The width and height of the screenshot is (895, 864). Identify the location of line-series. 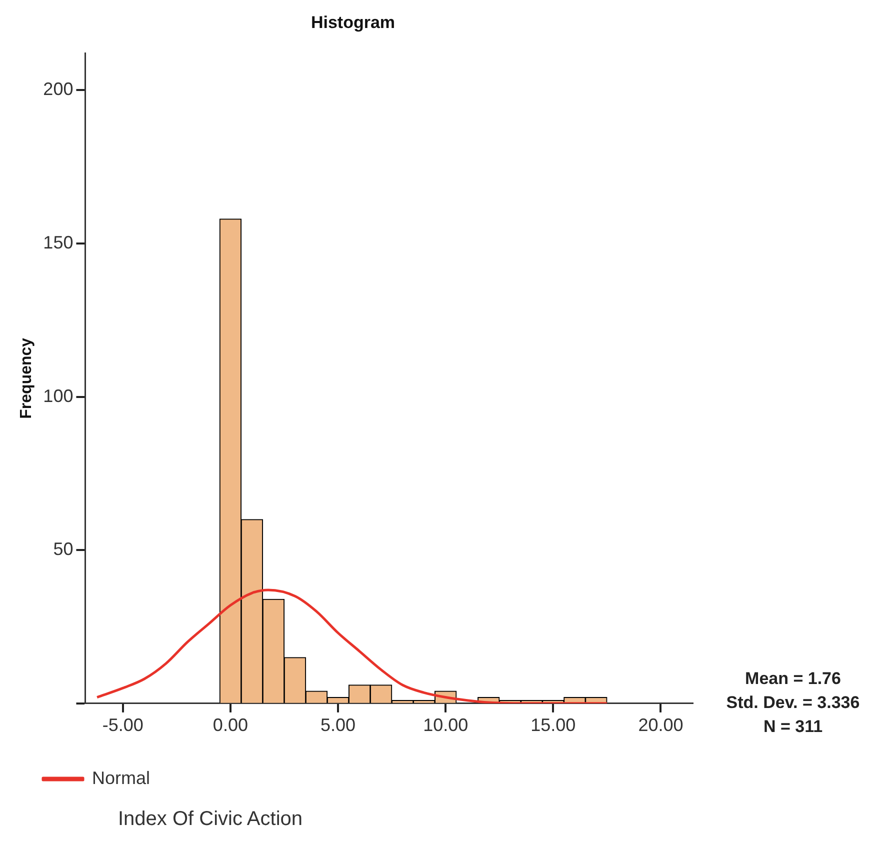
(352, 646).